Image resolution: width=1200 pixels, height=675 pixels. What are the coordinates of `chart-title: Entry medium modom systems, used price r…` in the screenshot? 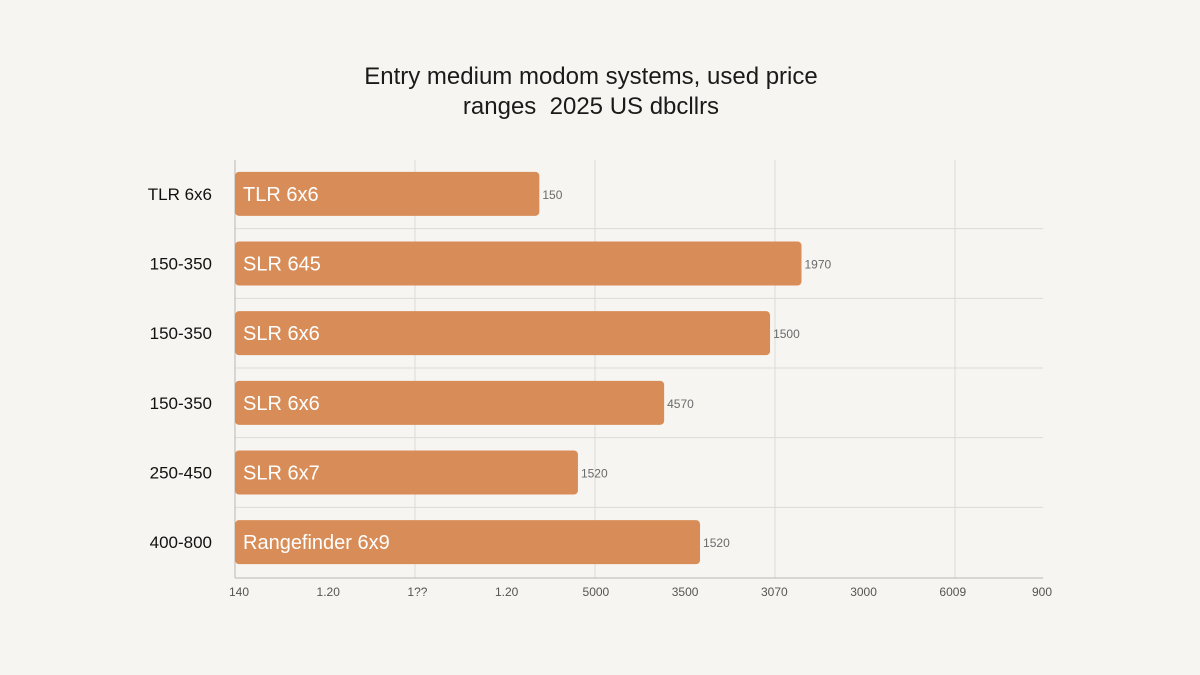 It's located at (591, 92).